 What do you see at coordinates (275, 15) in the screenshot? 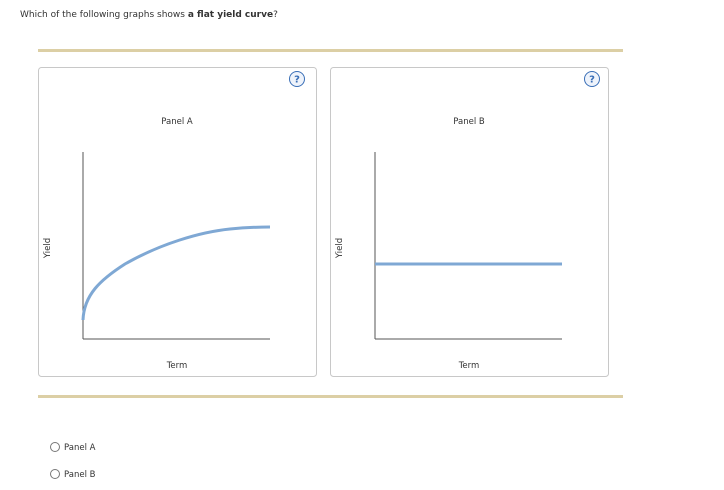
I see `question-end: ?` at bounding box center [275, 15].